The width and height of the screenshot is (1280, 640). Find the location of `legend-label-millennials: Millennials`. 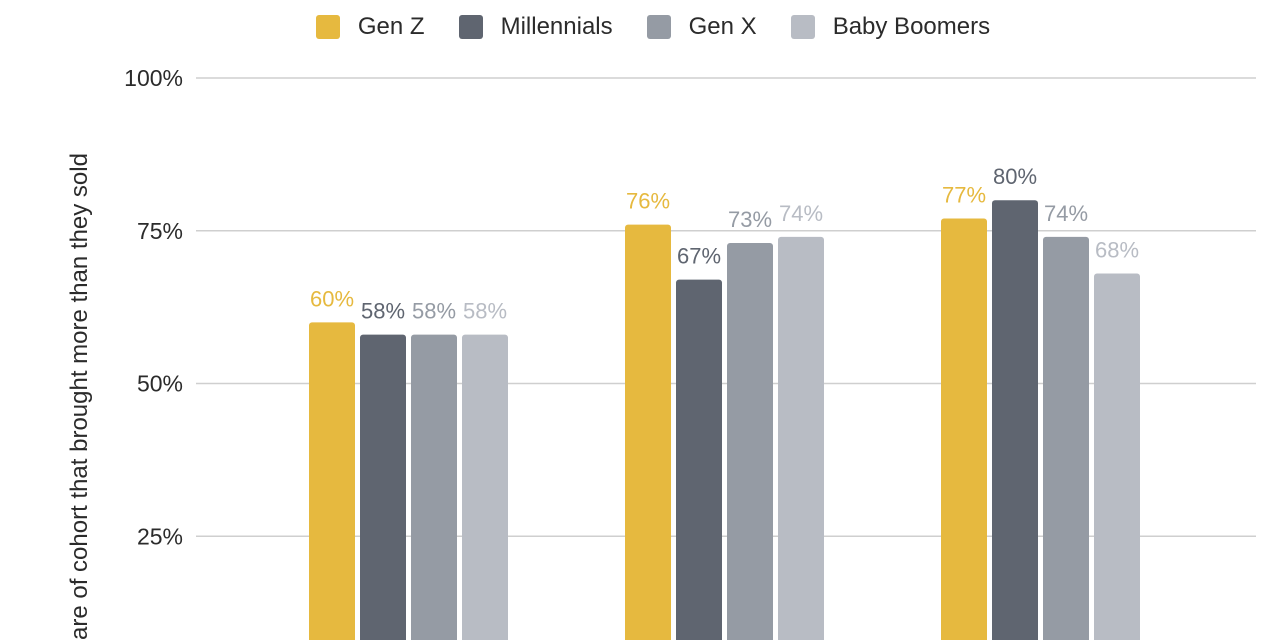

legend-label-millennials: Millennials is located at coordinates (556, 26).